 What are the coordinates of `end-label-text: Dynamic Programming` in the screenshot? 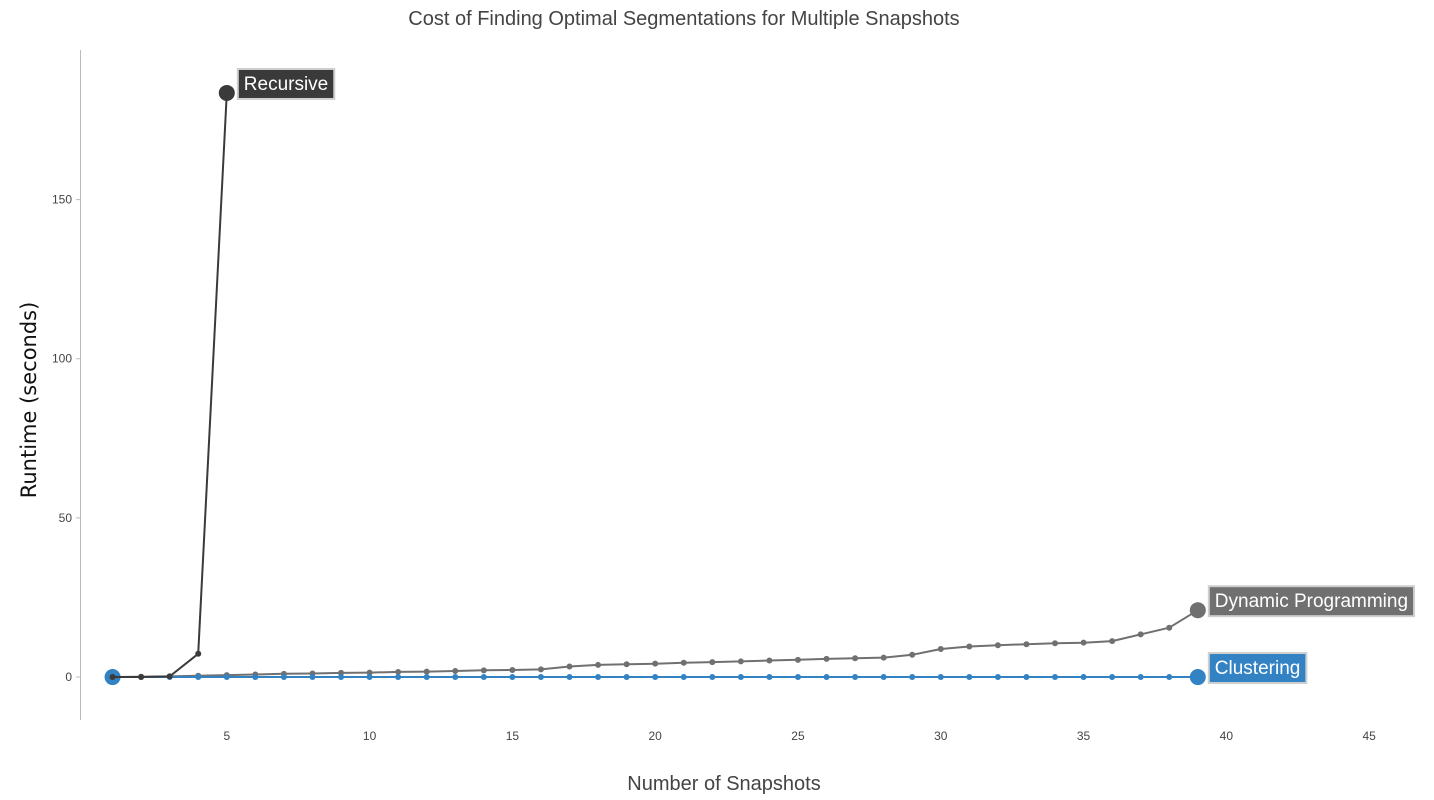 It's located at (1311, 601).